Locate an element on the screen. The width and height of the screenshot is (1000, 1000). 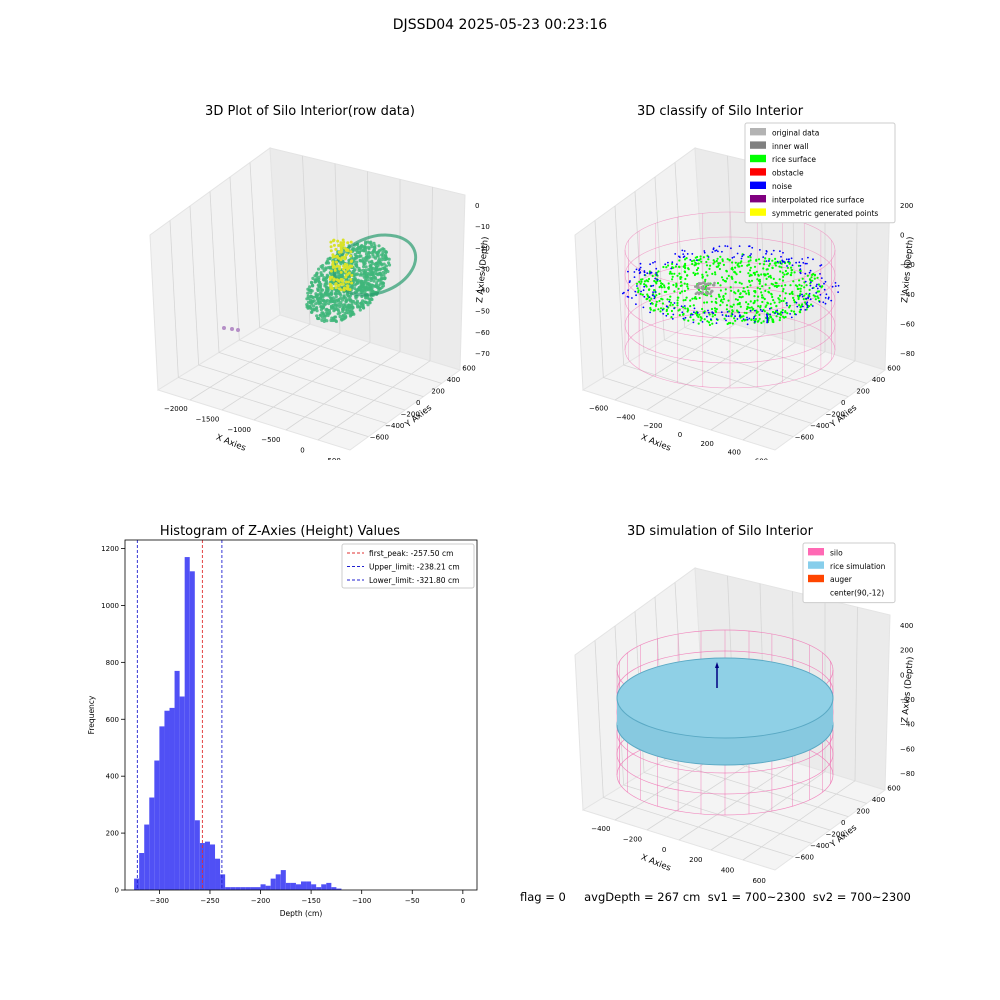
outlier-point is located at coordinates (232, 329).